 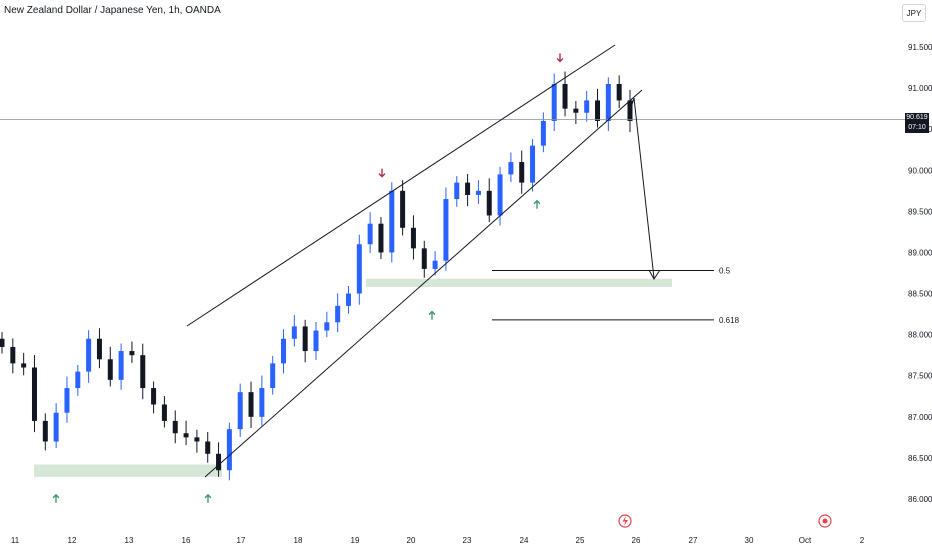 I want to click on event-lightning-icon, so click(x=625, y=521).